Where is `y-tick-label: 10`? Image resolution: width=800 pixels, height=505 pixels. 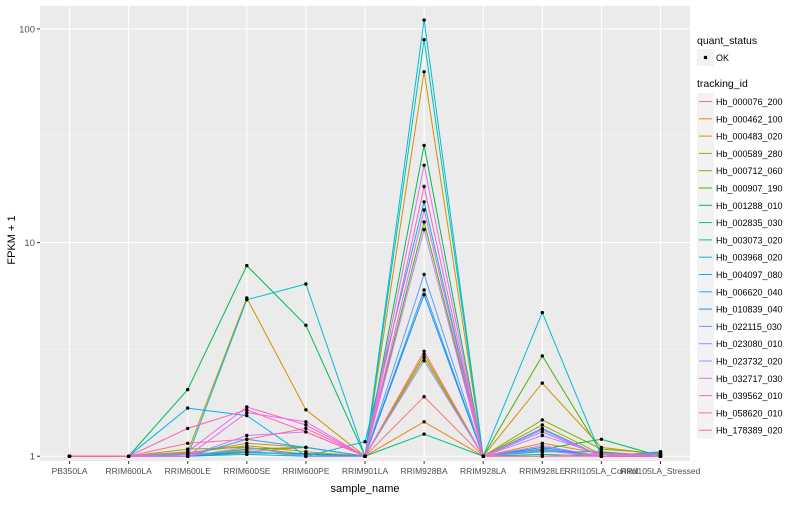 y-tick-label: 10 is located at coordinates (29, 243).